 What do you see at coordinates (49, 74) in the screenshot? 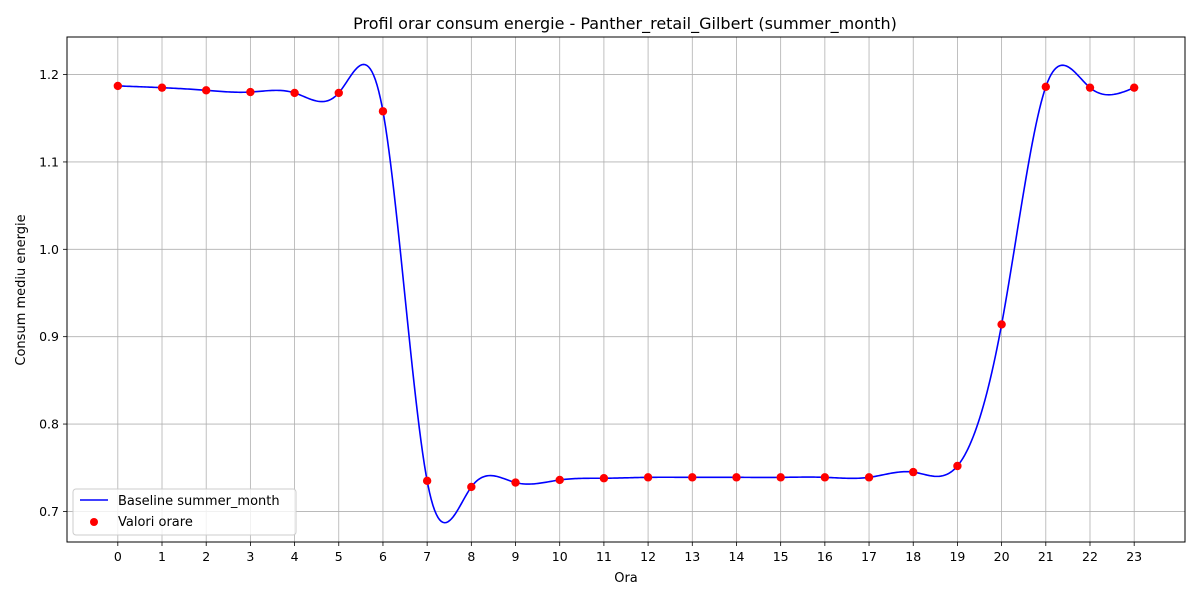
I see `y-tick-label: 1.2` at bounding box center [49, 74].